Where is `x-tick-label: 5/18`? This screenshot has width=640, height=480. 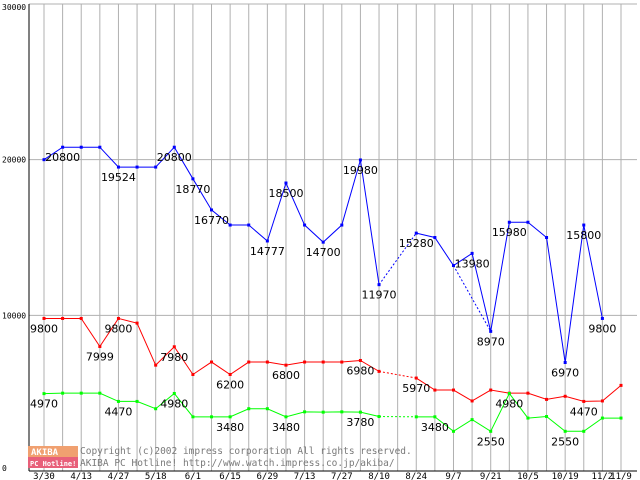
x-tick-label: 5/18 is located at coordinates (156, 476).